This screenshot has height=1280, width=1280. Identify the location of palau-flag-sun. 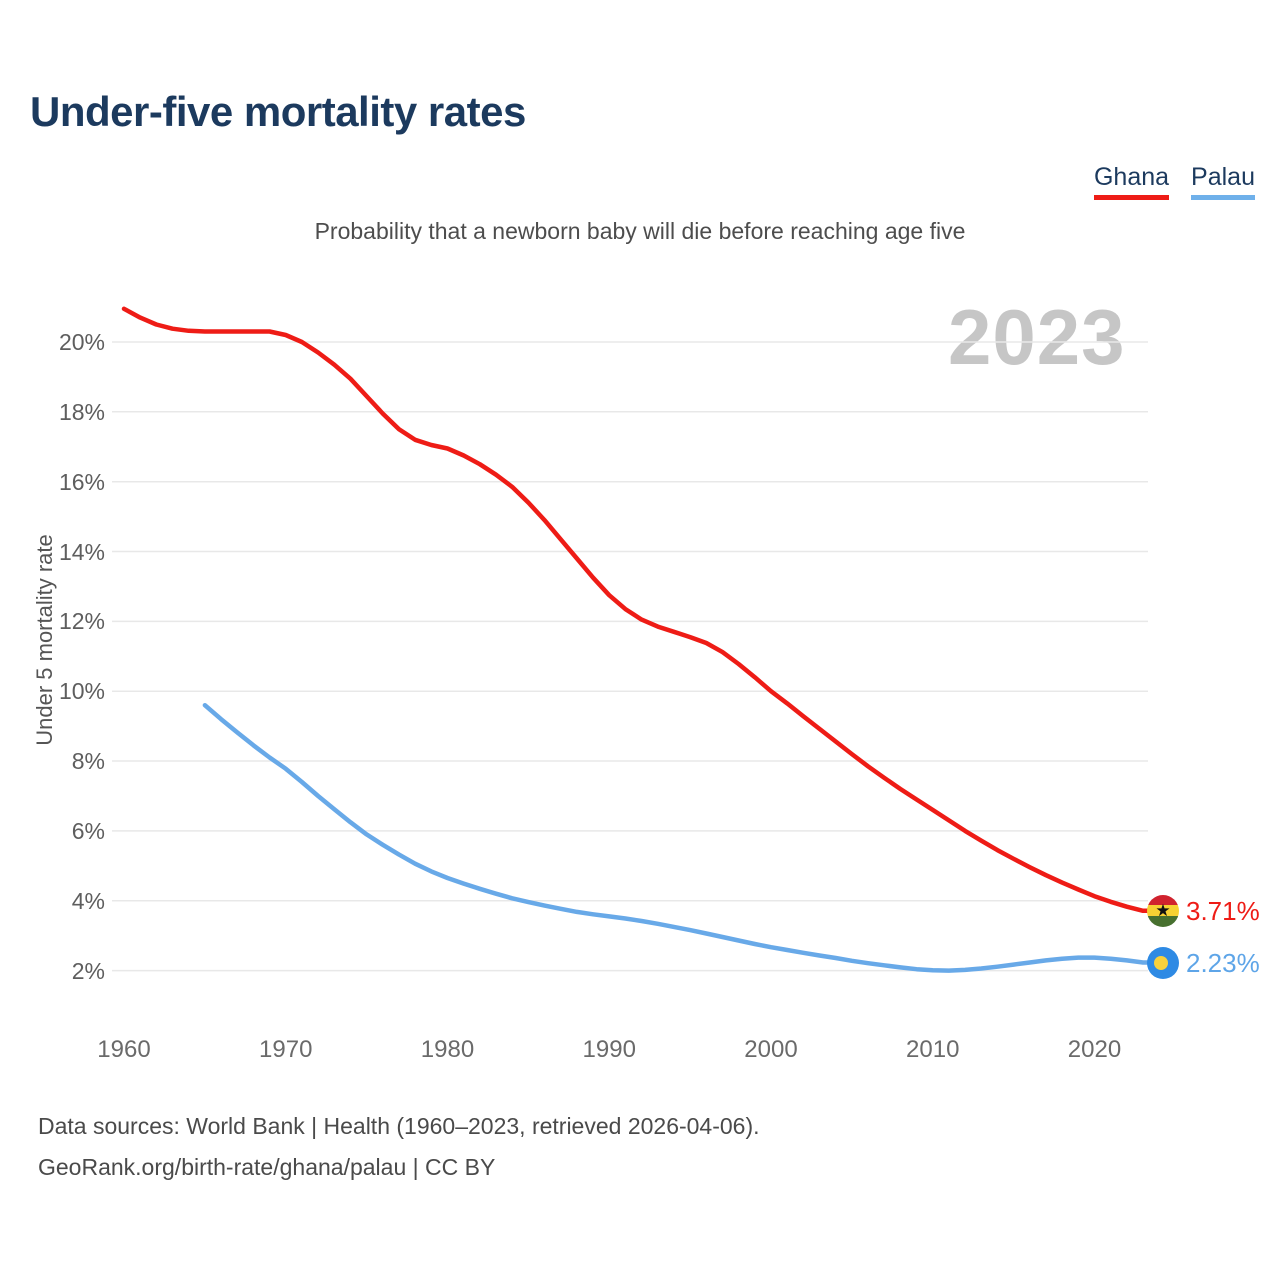
(1161, 962).